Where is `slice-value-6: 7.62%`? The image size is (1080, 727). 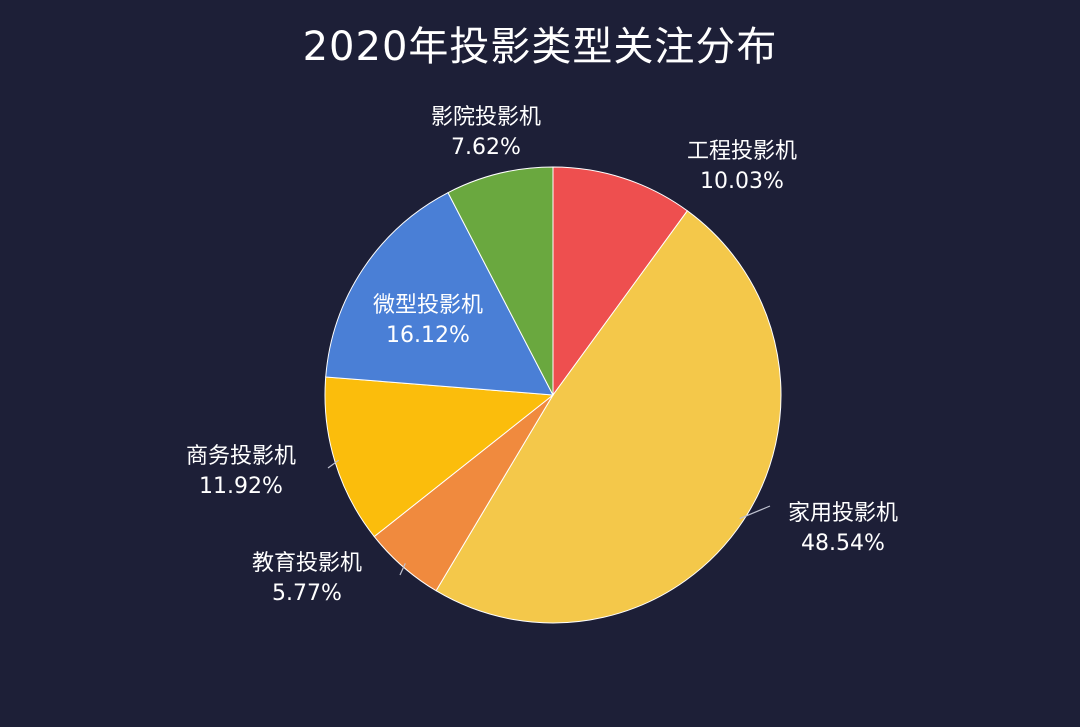
slice-value-6: 7.62% is located at coordinates (486, 147).